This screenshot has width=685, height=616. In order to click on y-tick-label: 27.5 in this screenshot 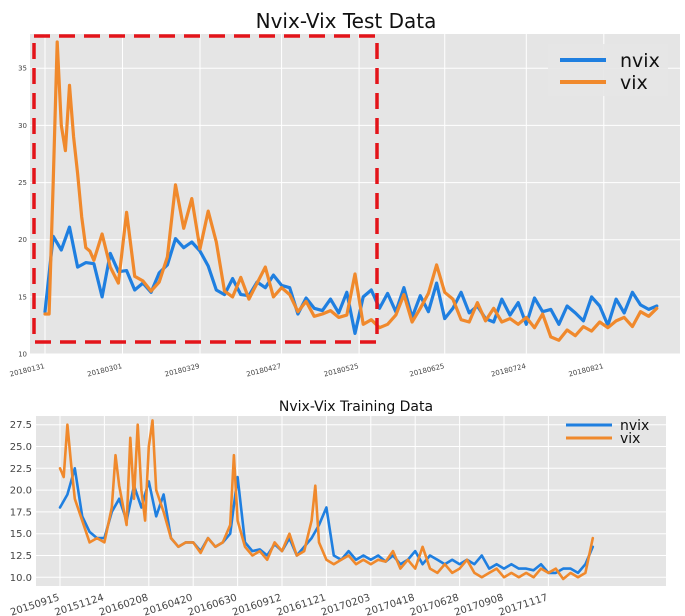, I will do `click(21, 425)`.